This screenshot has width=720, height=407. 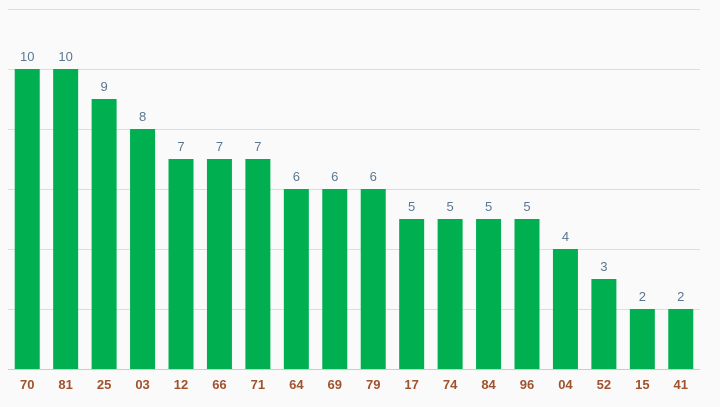 I want to click on x-tick-label: 52, so click(x=604, y=384).